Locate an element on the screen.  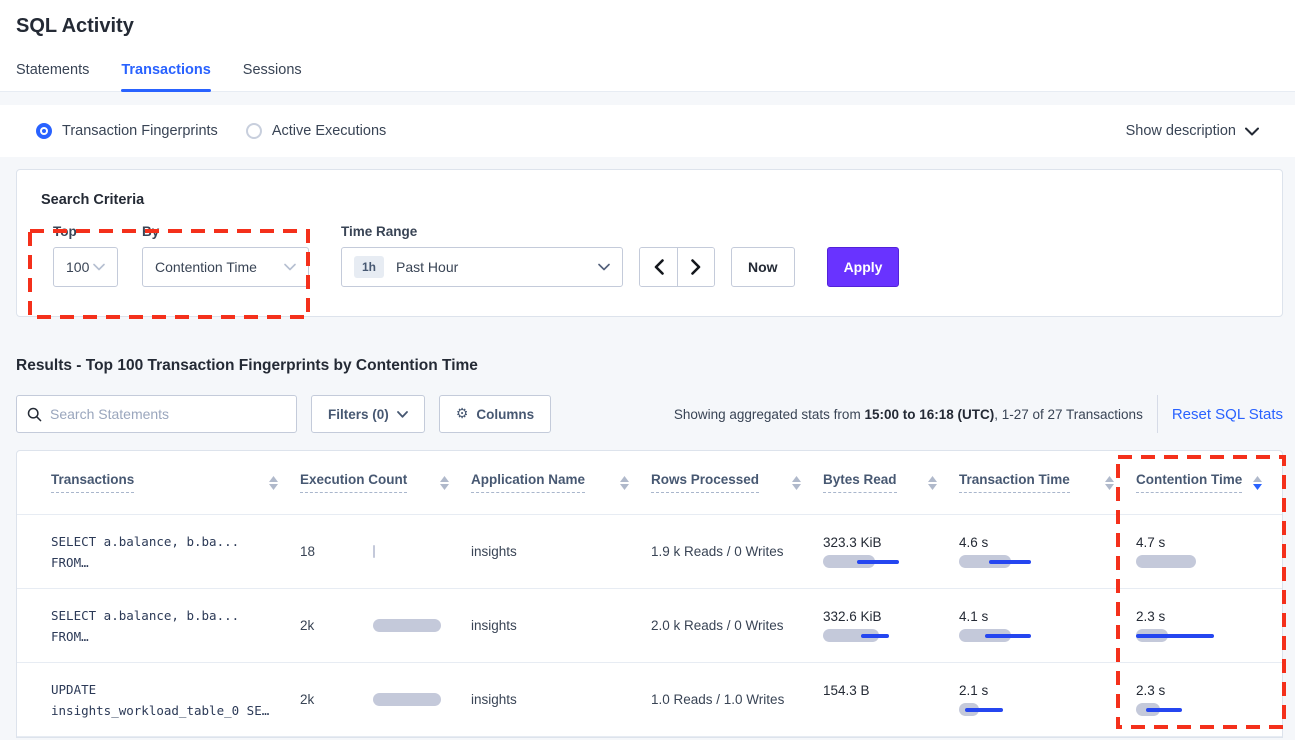
chevron-left-icon is located at coordinates (659, 267).